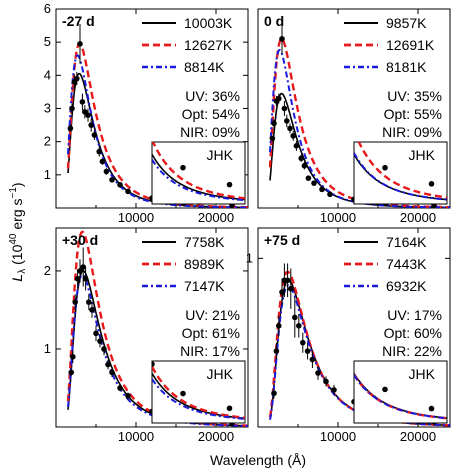 This screenshot has height=474, width=474. Describe the element at coordinates (406, 67) in the screenshot. I see `legend-entry: 8181K` at that location.